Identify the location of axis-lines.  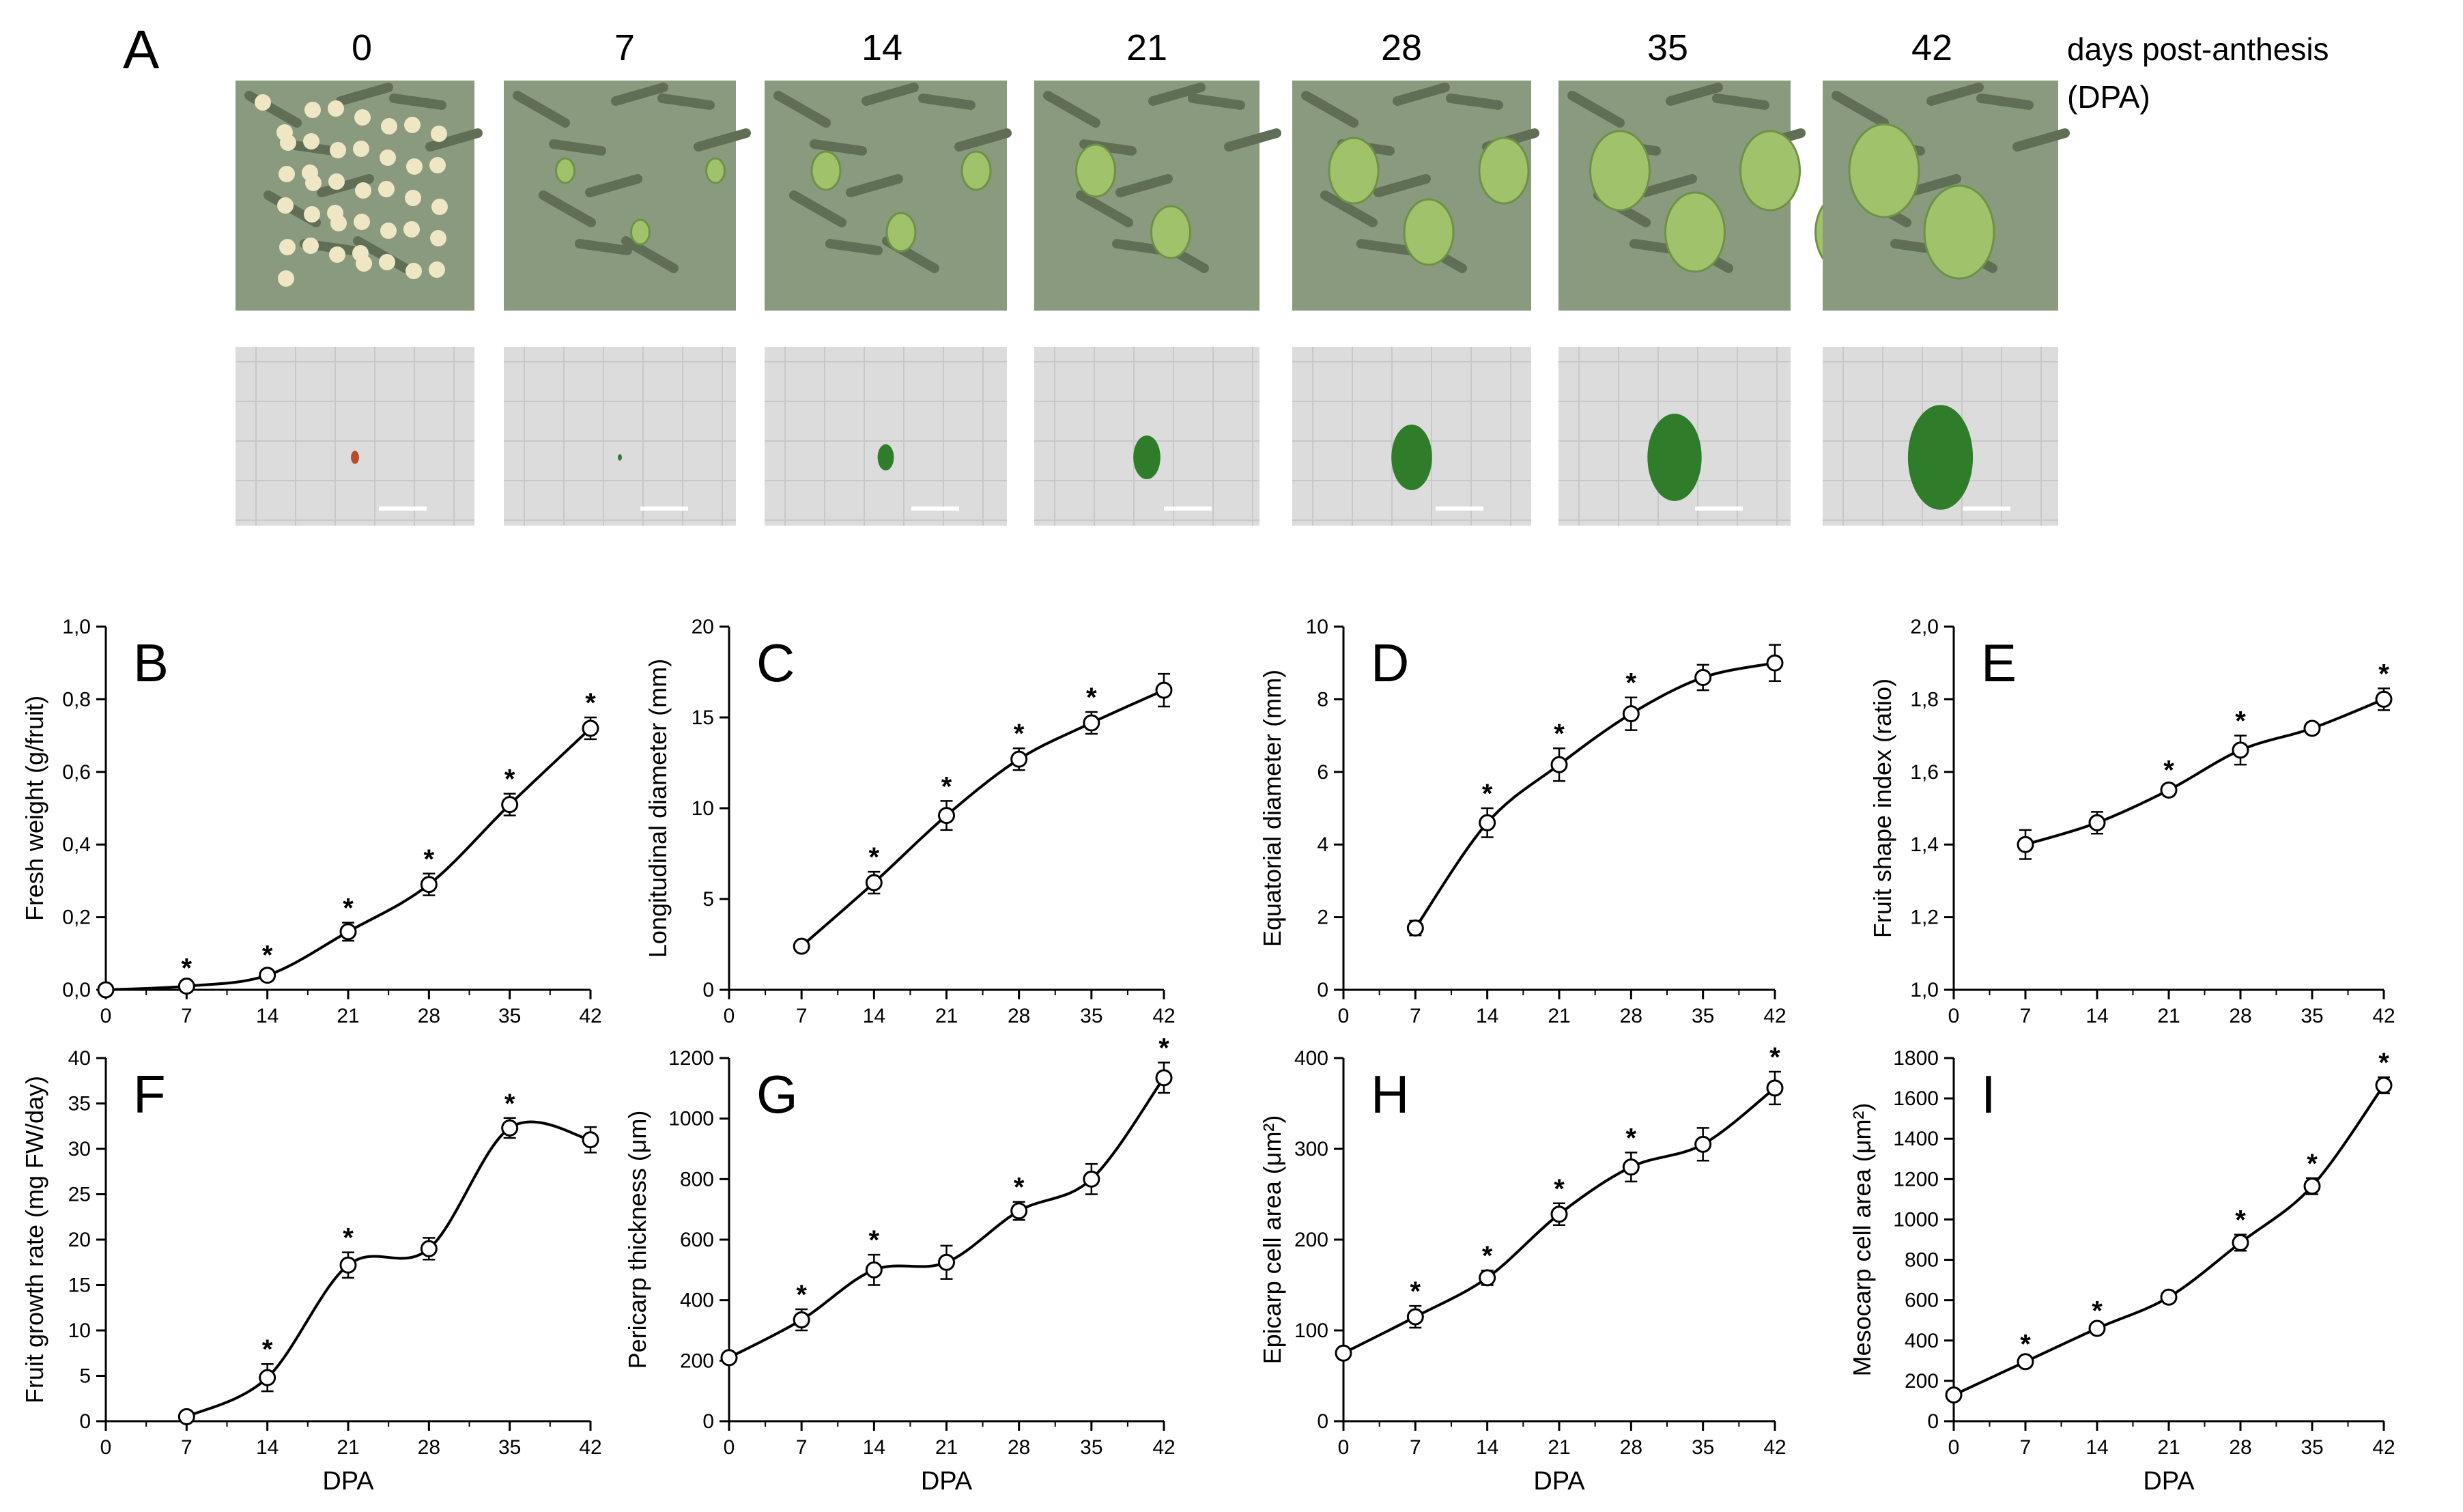
(2168, 809).